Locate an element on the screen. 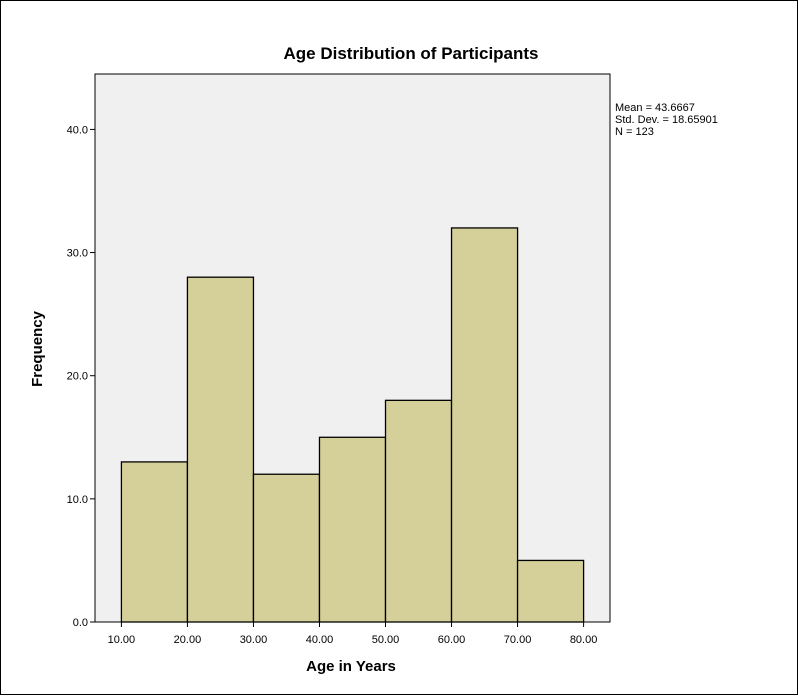 This screenshot has height=696, width=798. chart-title: Age Distribution of Participants is located at coordinates (410, 53).